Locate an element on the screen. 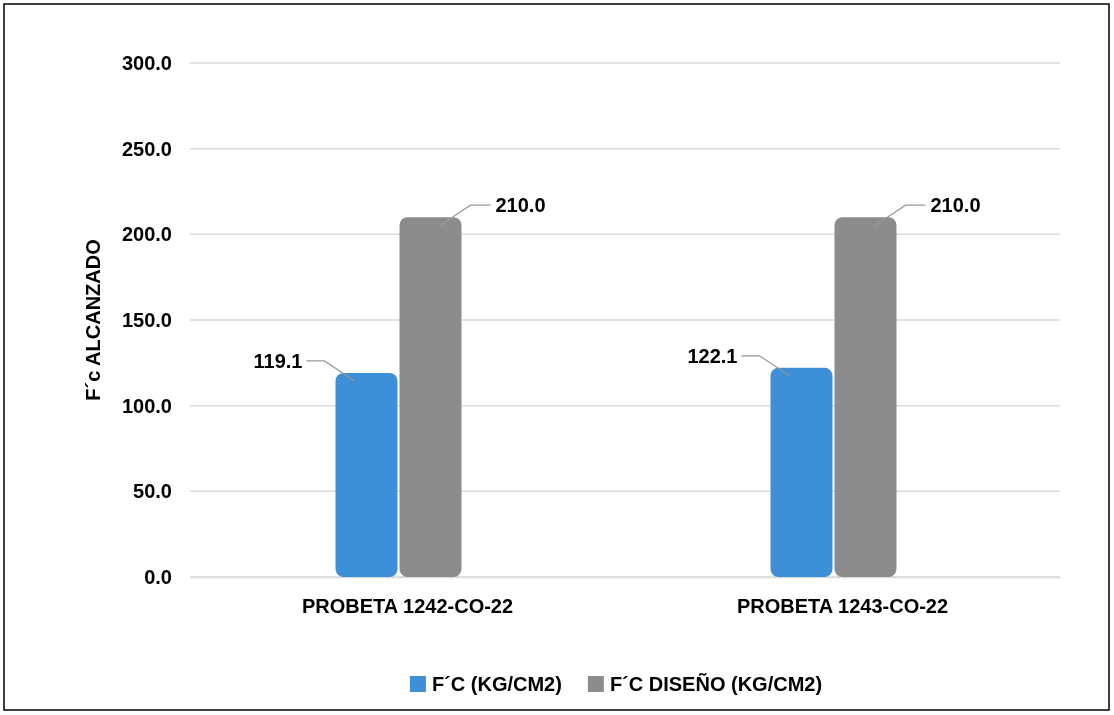 The width and height of the screenshot is (1114, 715). y-tick-label: 300.0 is located at coordinates (146, 62).